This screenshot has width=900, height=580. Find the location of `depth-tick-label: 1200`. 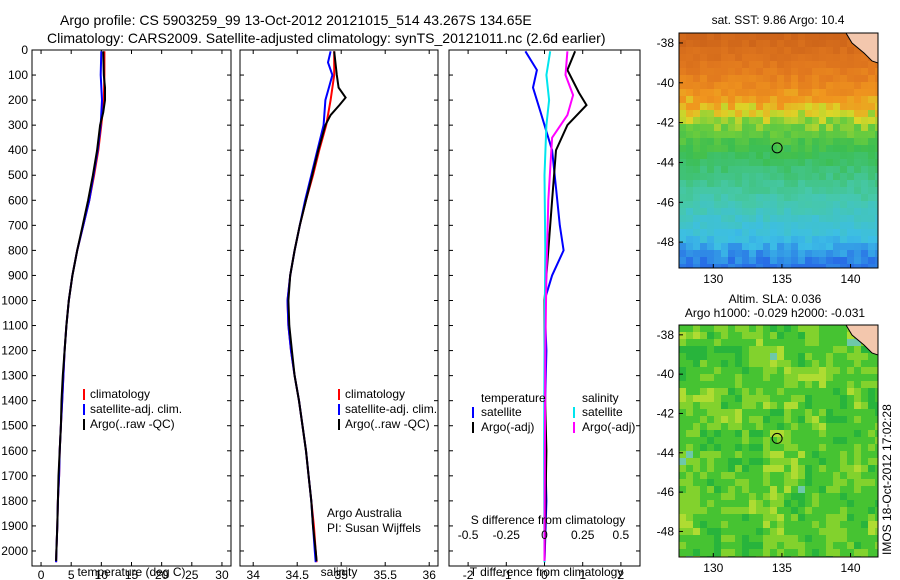

depth-tick-label: 1200 is located at coordinates (14, 351).